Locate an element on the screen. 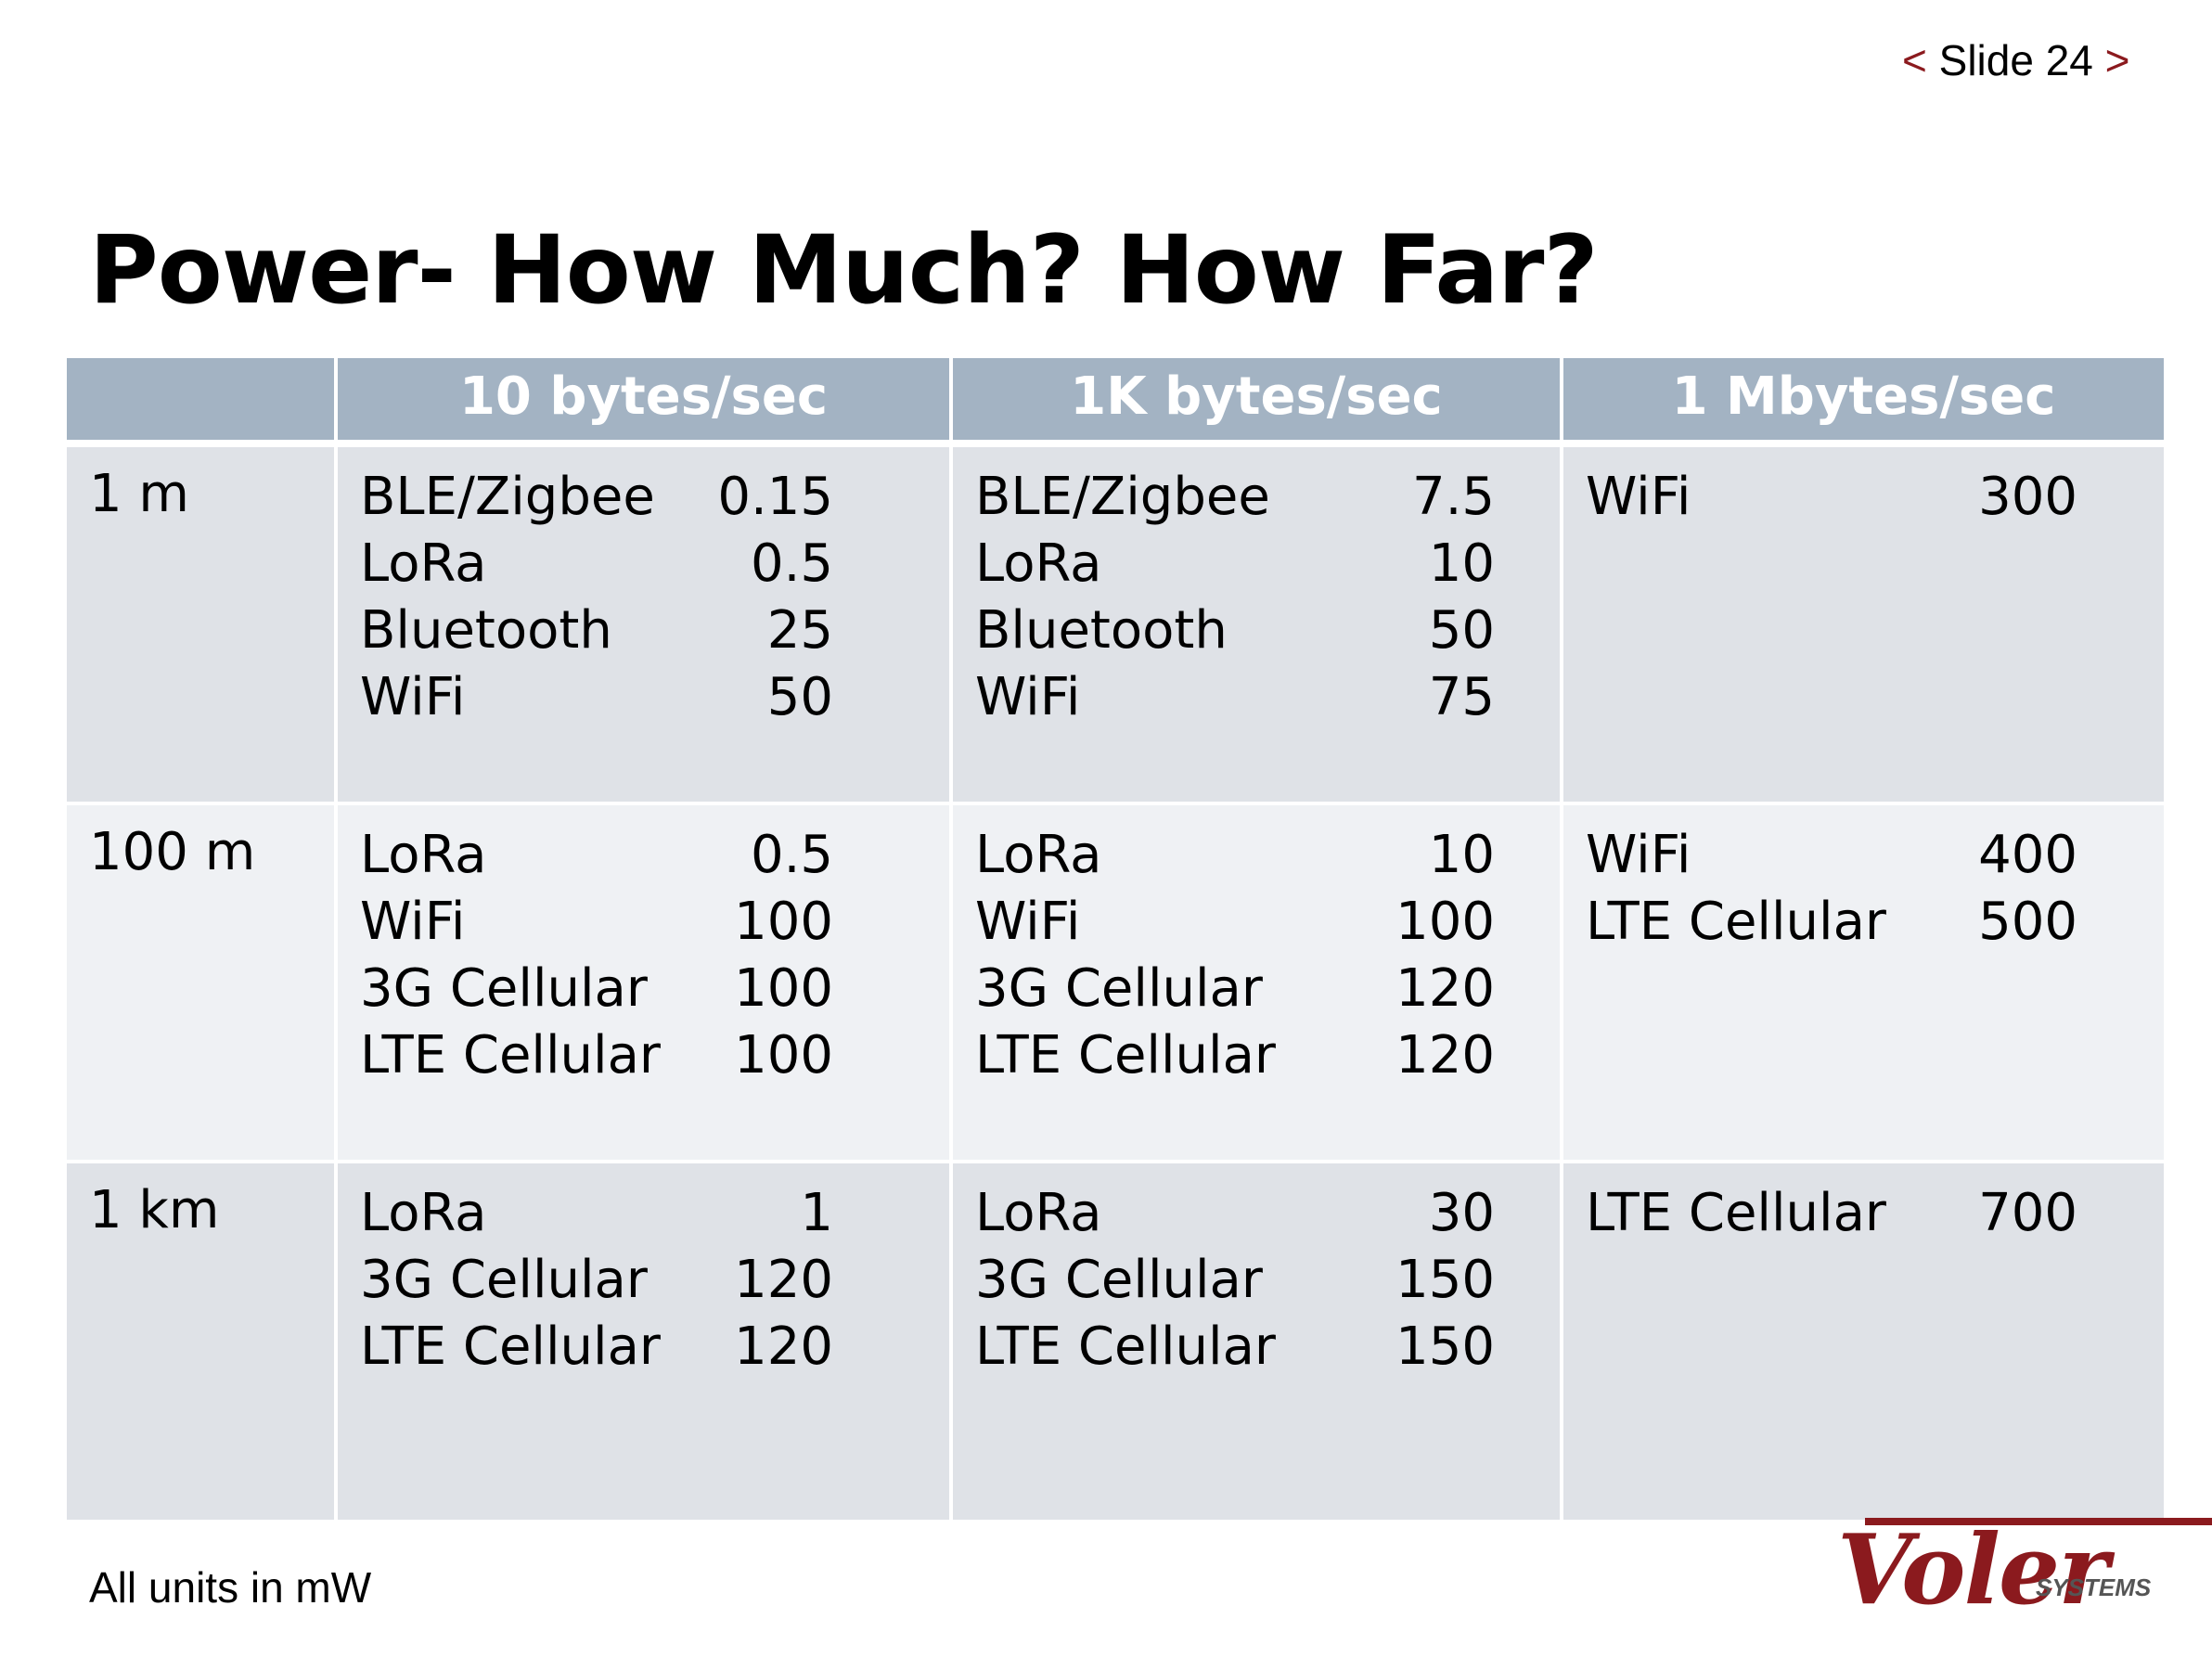 The width and height of the screenshot is (2212, 1657). row-header-cell: 1 km is located at coordinates (202, 1341).